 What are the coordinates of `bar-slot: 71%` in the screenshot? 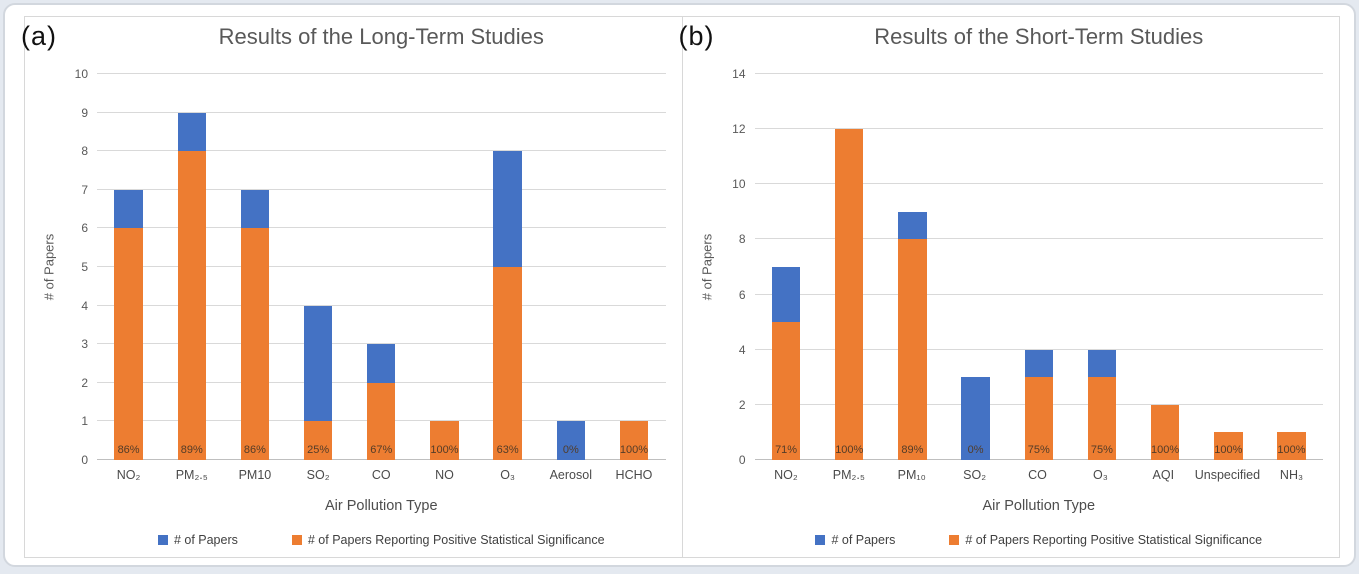 It's located at (786, 267).